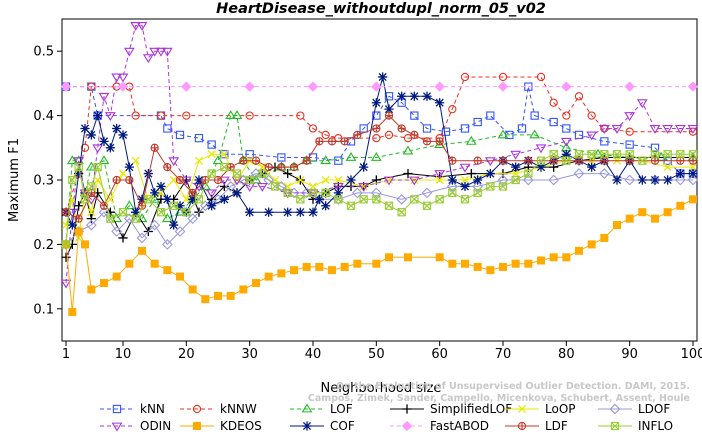  I want to click on x-tick-label: 80, so click(566, 354).